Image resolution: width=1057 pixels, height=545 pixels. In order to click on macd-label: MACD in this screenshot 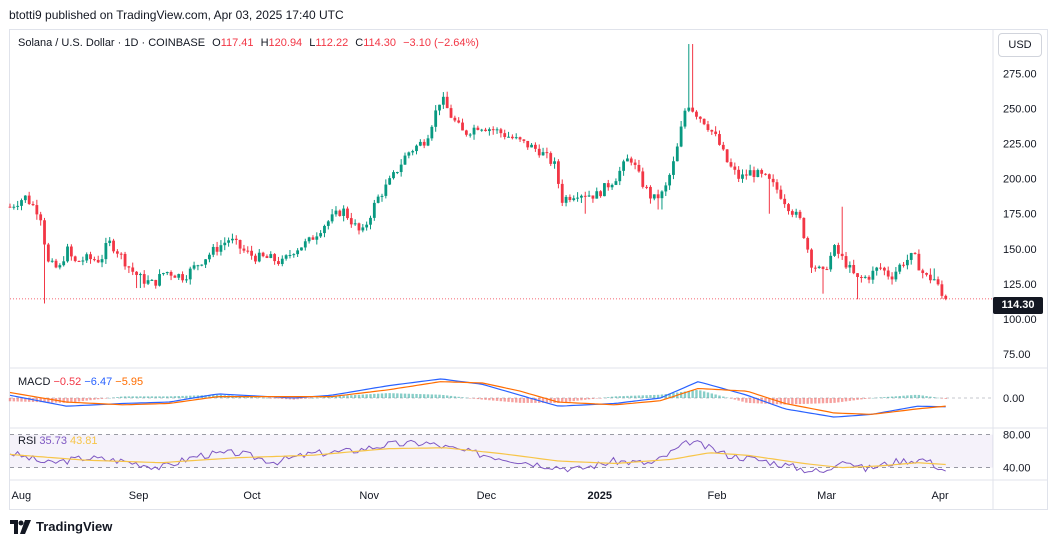, I will do `click(34, 382)`.